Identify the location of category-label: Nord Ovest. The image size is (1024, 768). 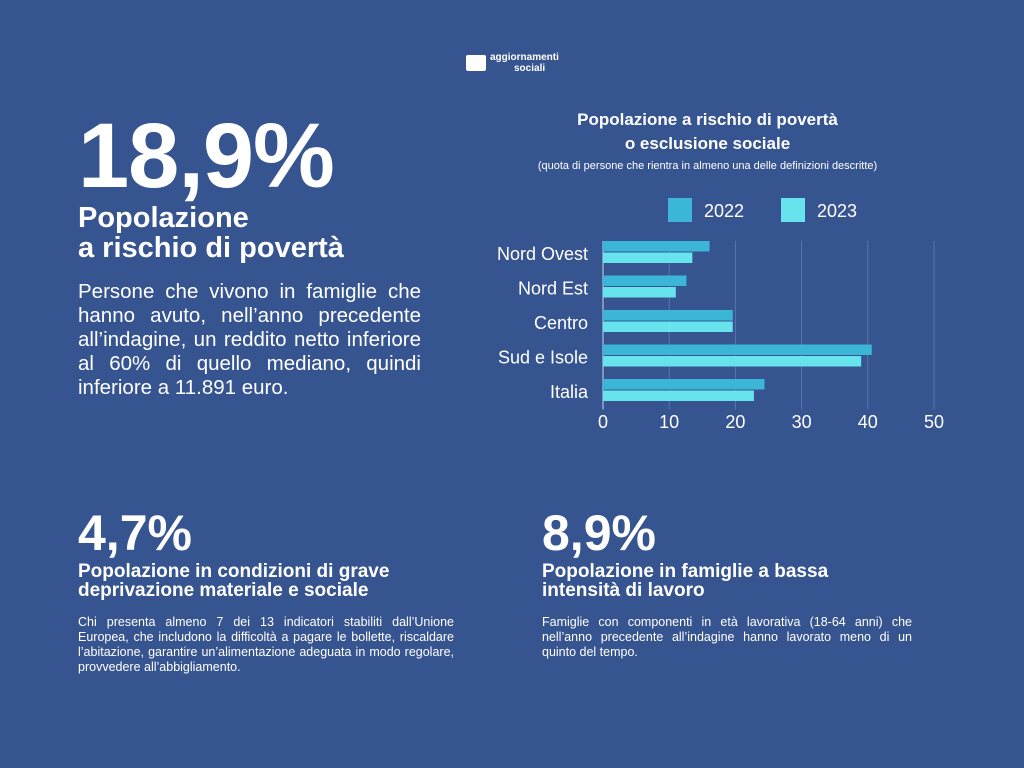
(542, 254).